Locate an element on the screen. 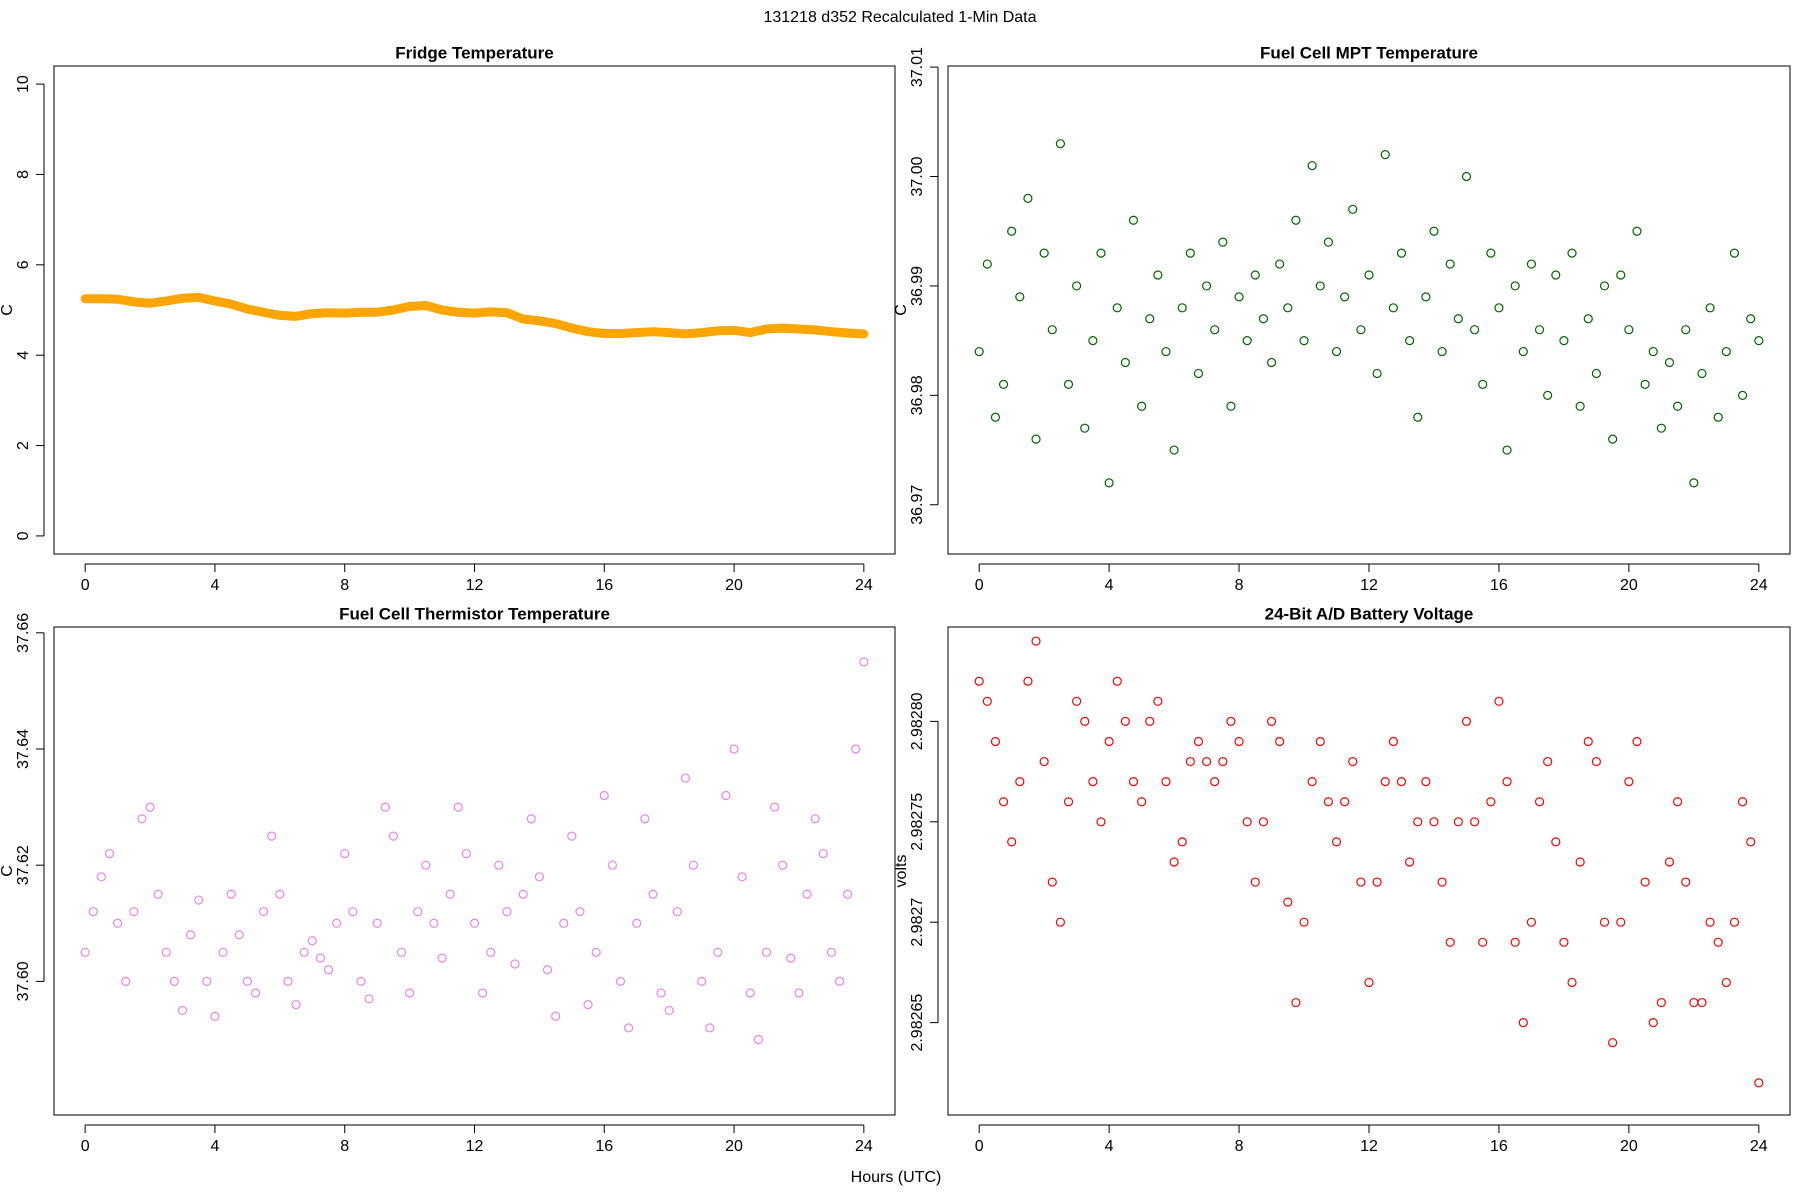 The image size is (1800, 1200). y-tick-label: 36.99 is located at coordinates (917, 286).